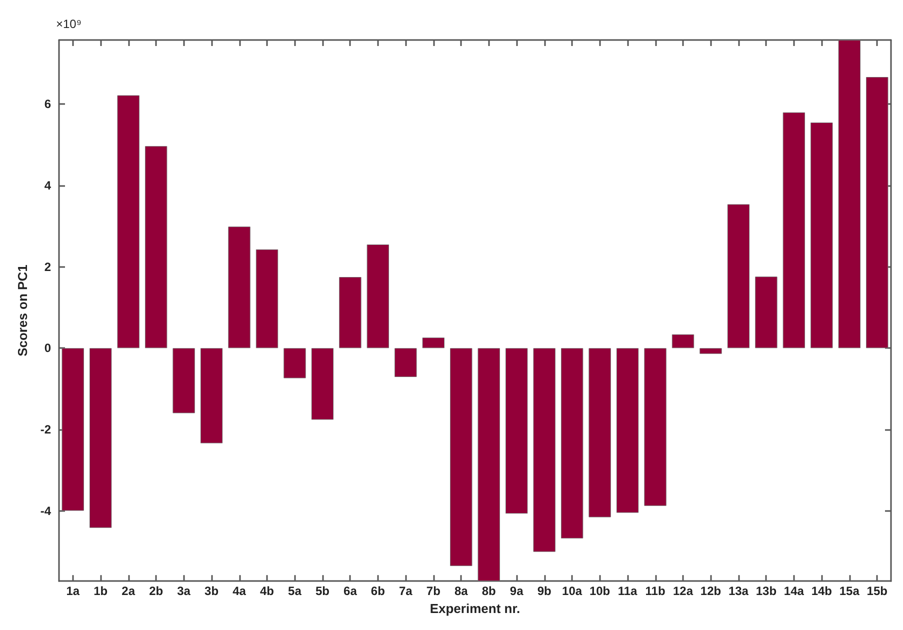  Describe the element at coordinates (821, 591) in the screenshot. I see `x-tick-label: 14b` at that location.